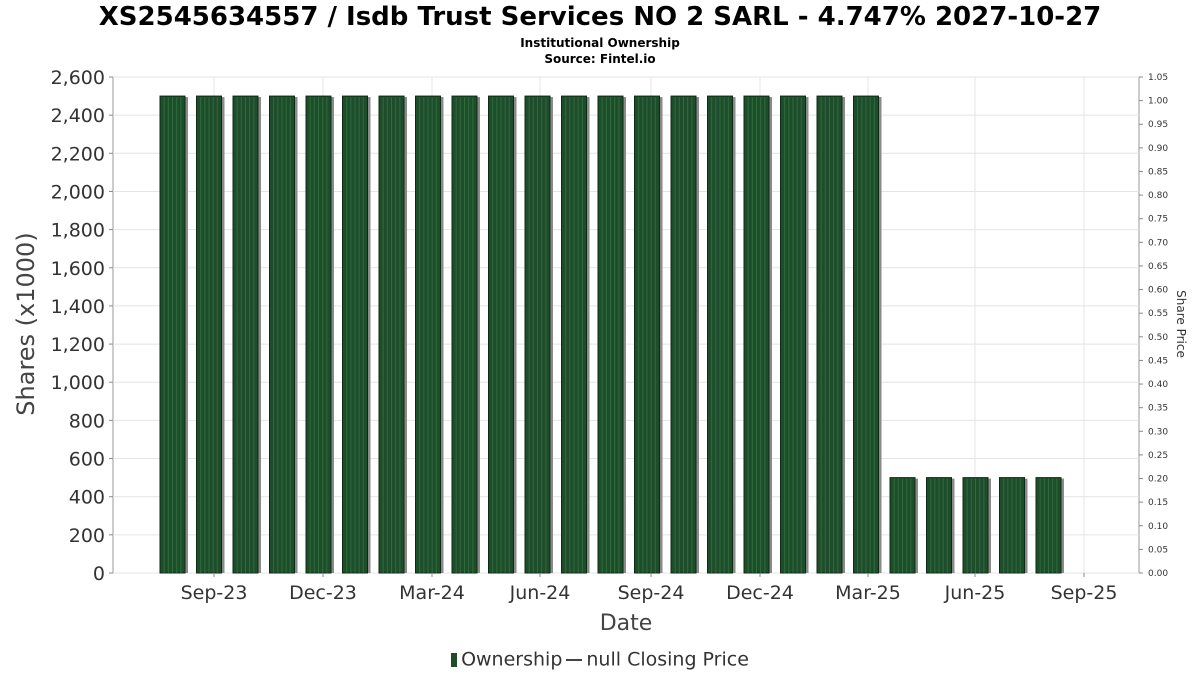  I want to click on y-tick-label: 0, so click(99, 574).